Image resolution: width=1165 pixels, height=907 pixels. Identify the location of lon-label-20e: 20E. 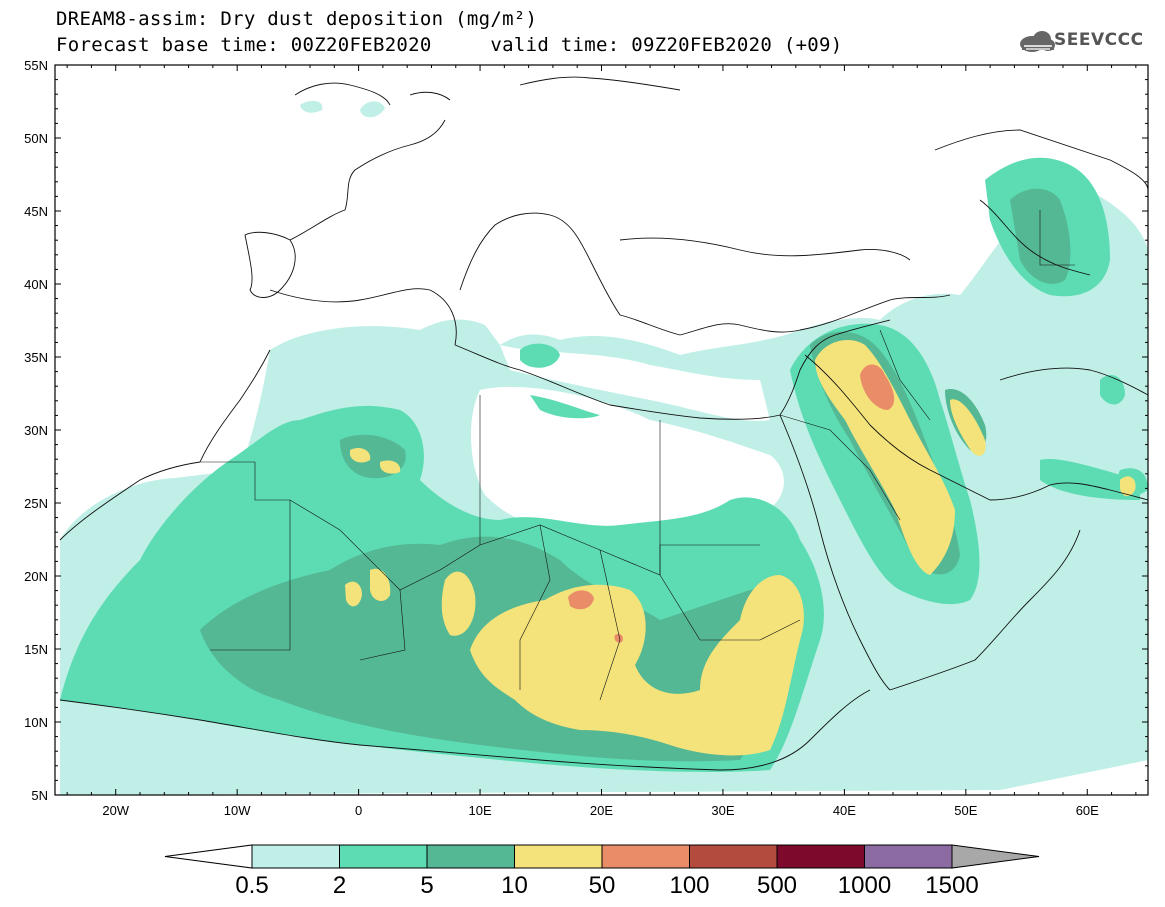
(601, 810).